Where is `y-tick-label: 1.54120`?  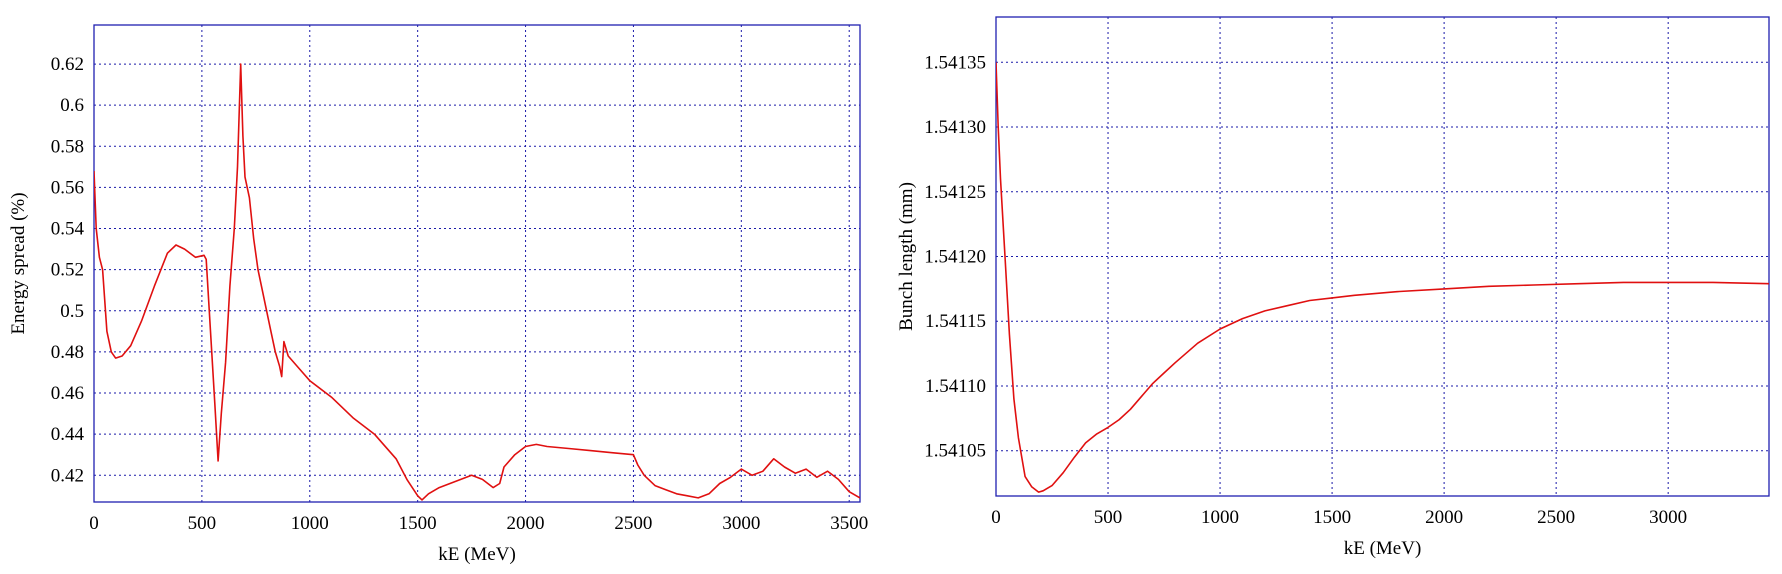
y-tick-label: 1.54120 is located at coordinates (955, 257).